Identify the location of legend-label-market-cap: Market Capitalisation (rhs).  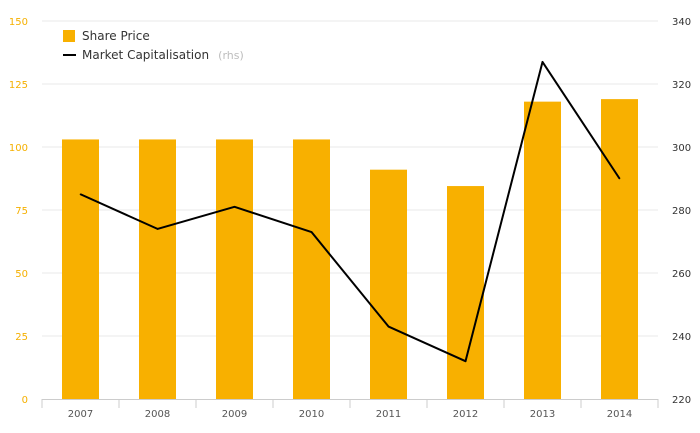
(163, 53).